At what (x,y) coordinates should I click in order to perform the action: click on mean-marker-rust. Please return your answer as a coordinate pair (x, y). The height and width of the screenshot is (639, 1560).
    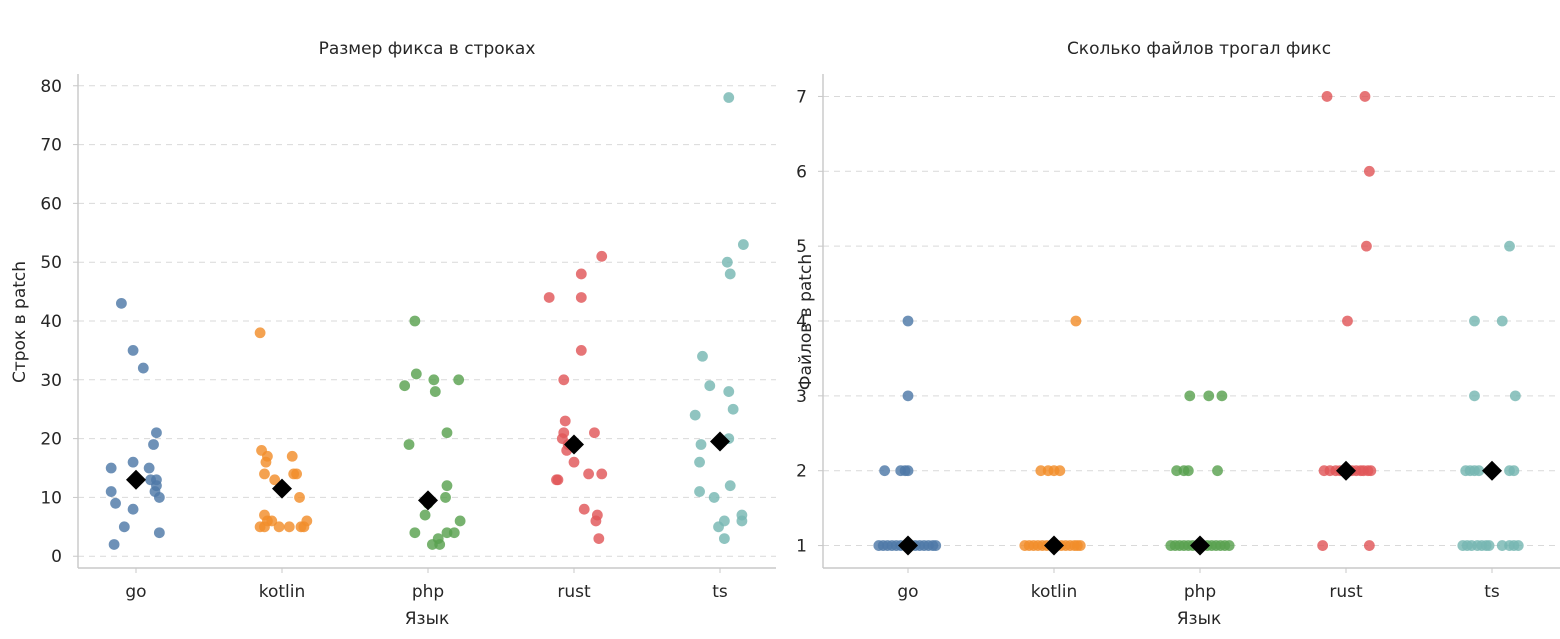
    Looking at the image, I should click on (574, 444).